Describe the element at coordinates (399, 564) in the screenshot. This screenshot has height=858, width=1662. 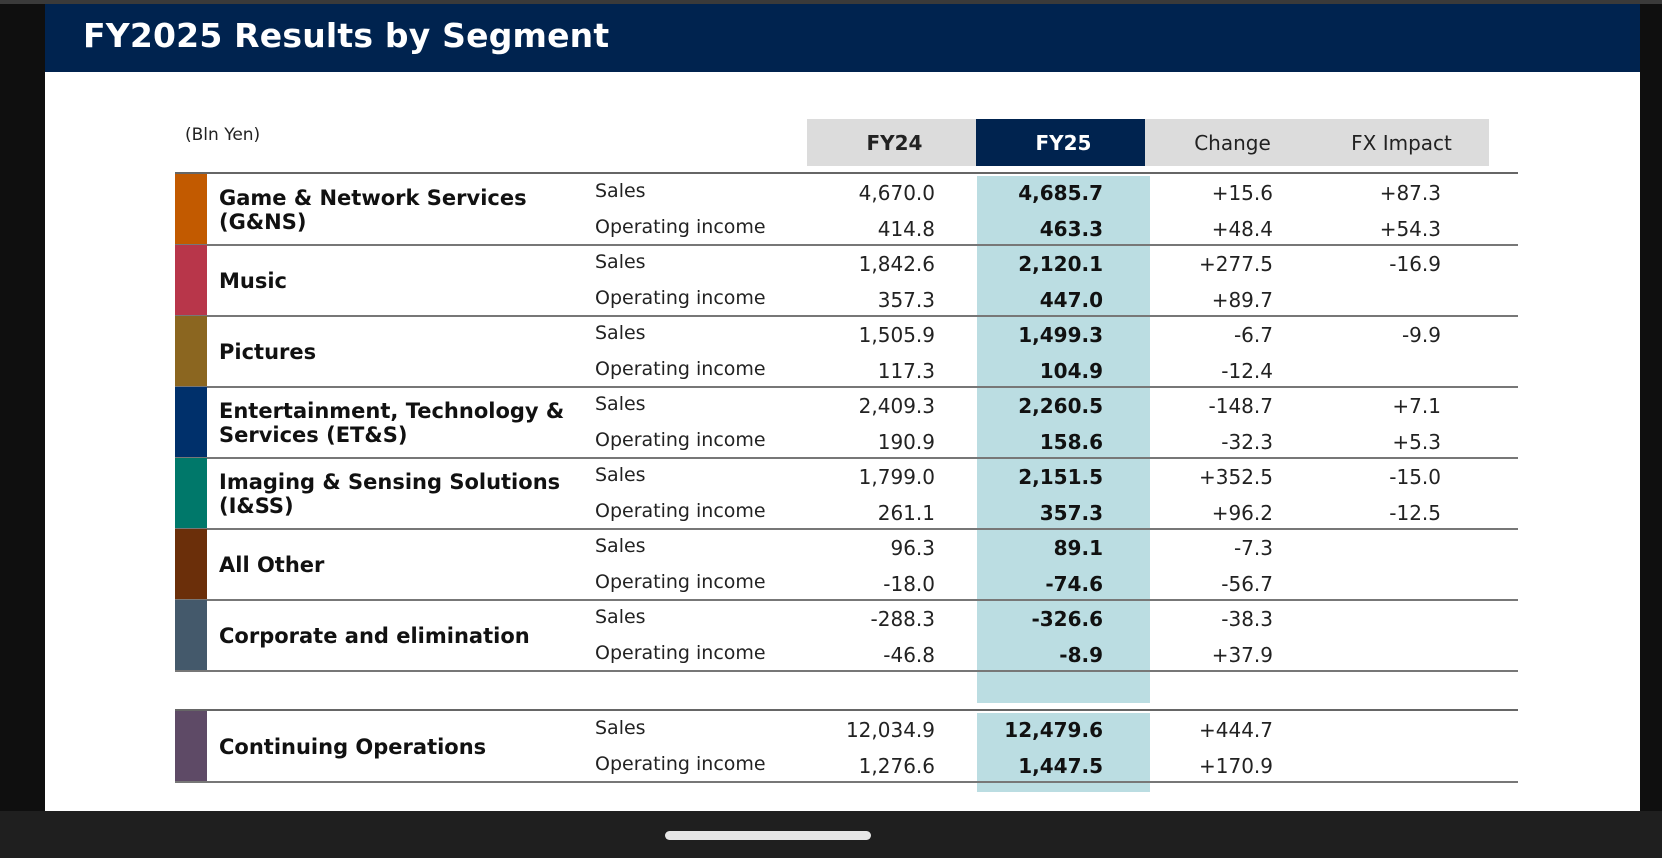
I see `segment-6-name: All Other` at that location.